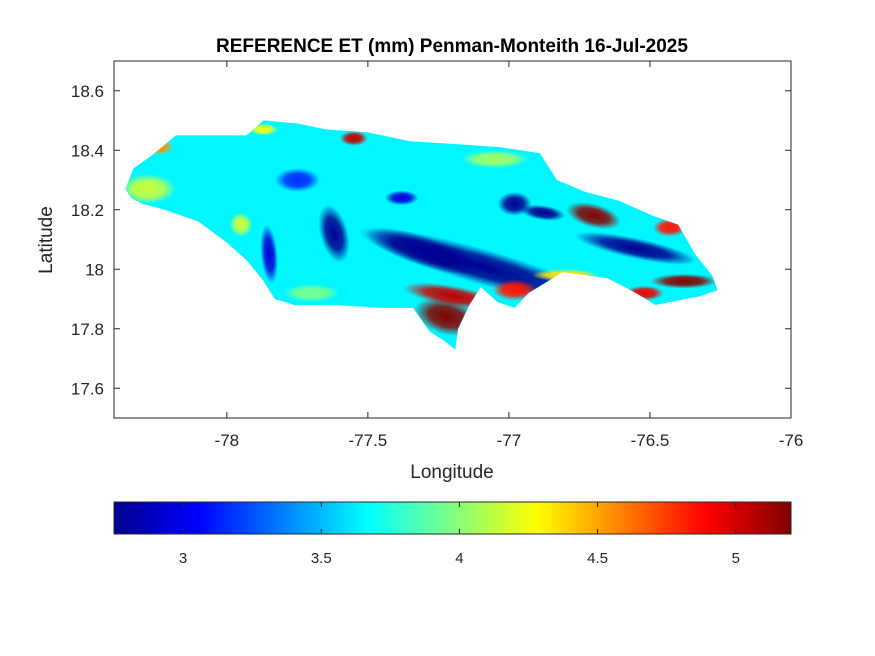  What do you see at coordinates (183, 558) in the screenshot?
I see `colorbar-tick-label: 3` at bounding box center [183, 558].